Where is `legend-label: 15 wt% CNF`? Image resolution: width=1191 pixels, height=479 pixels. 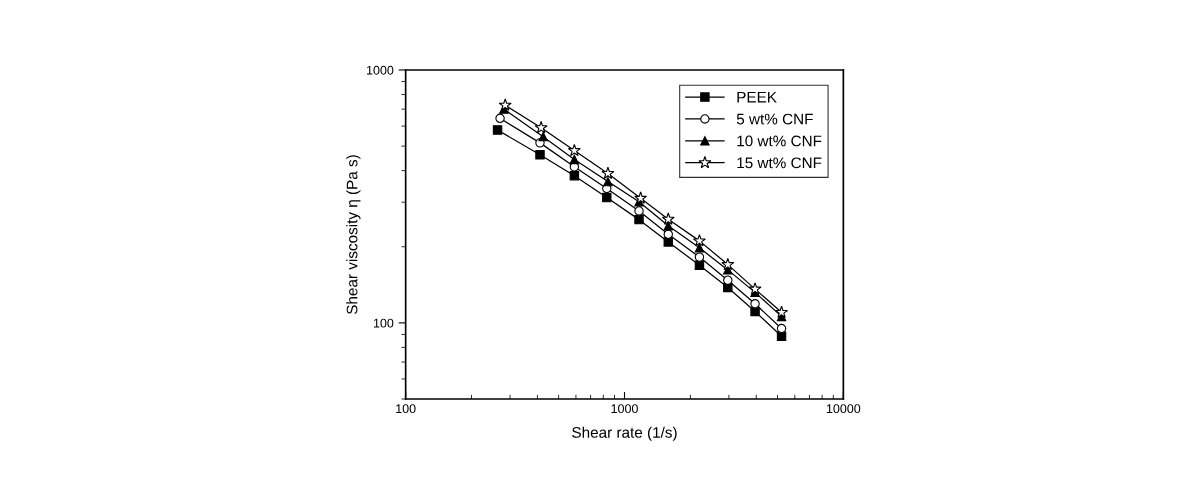 legend-label: 15 wt% CNF is located at coordinates (779, 163).